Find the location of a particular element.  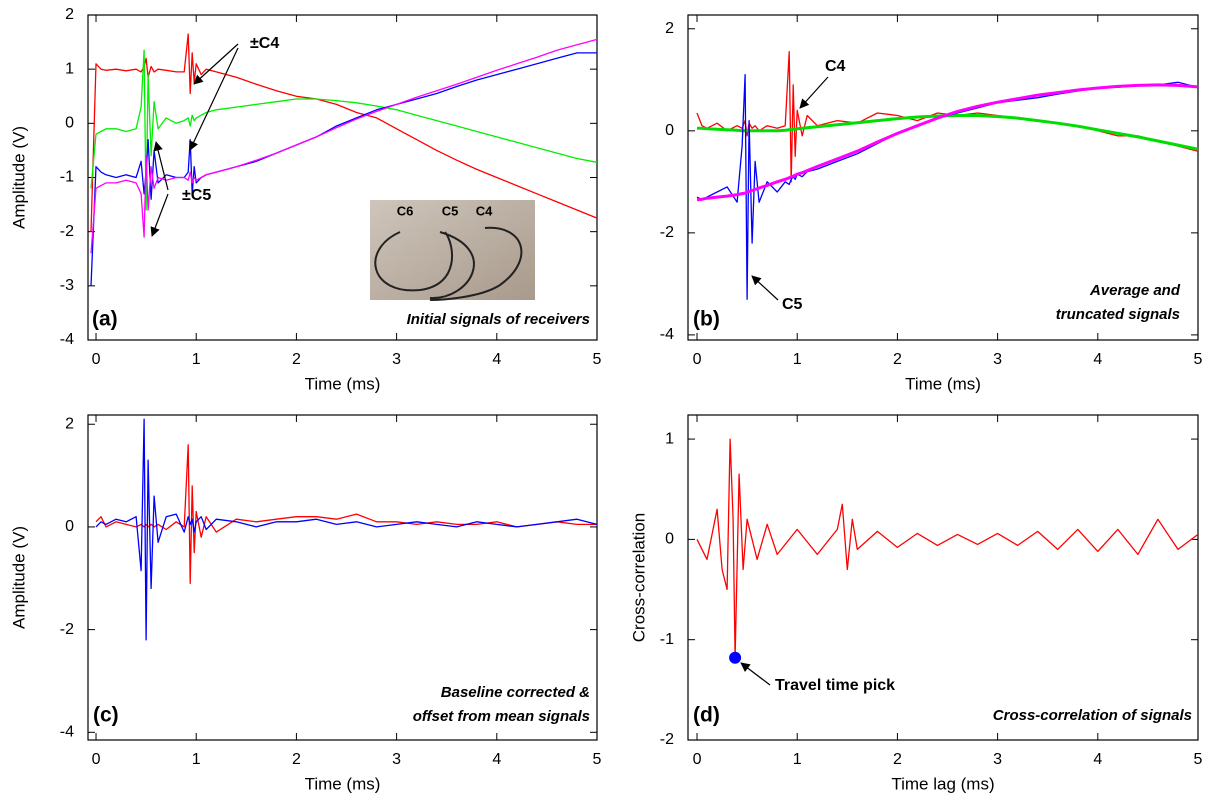

annotation: (c) is located at coordinates (106, 715).